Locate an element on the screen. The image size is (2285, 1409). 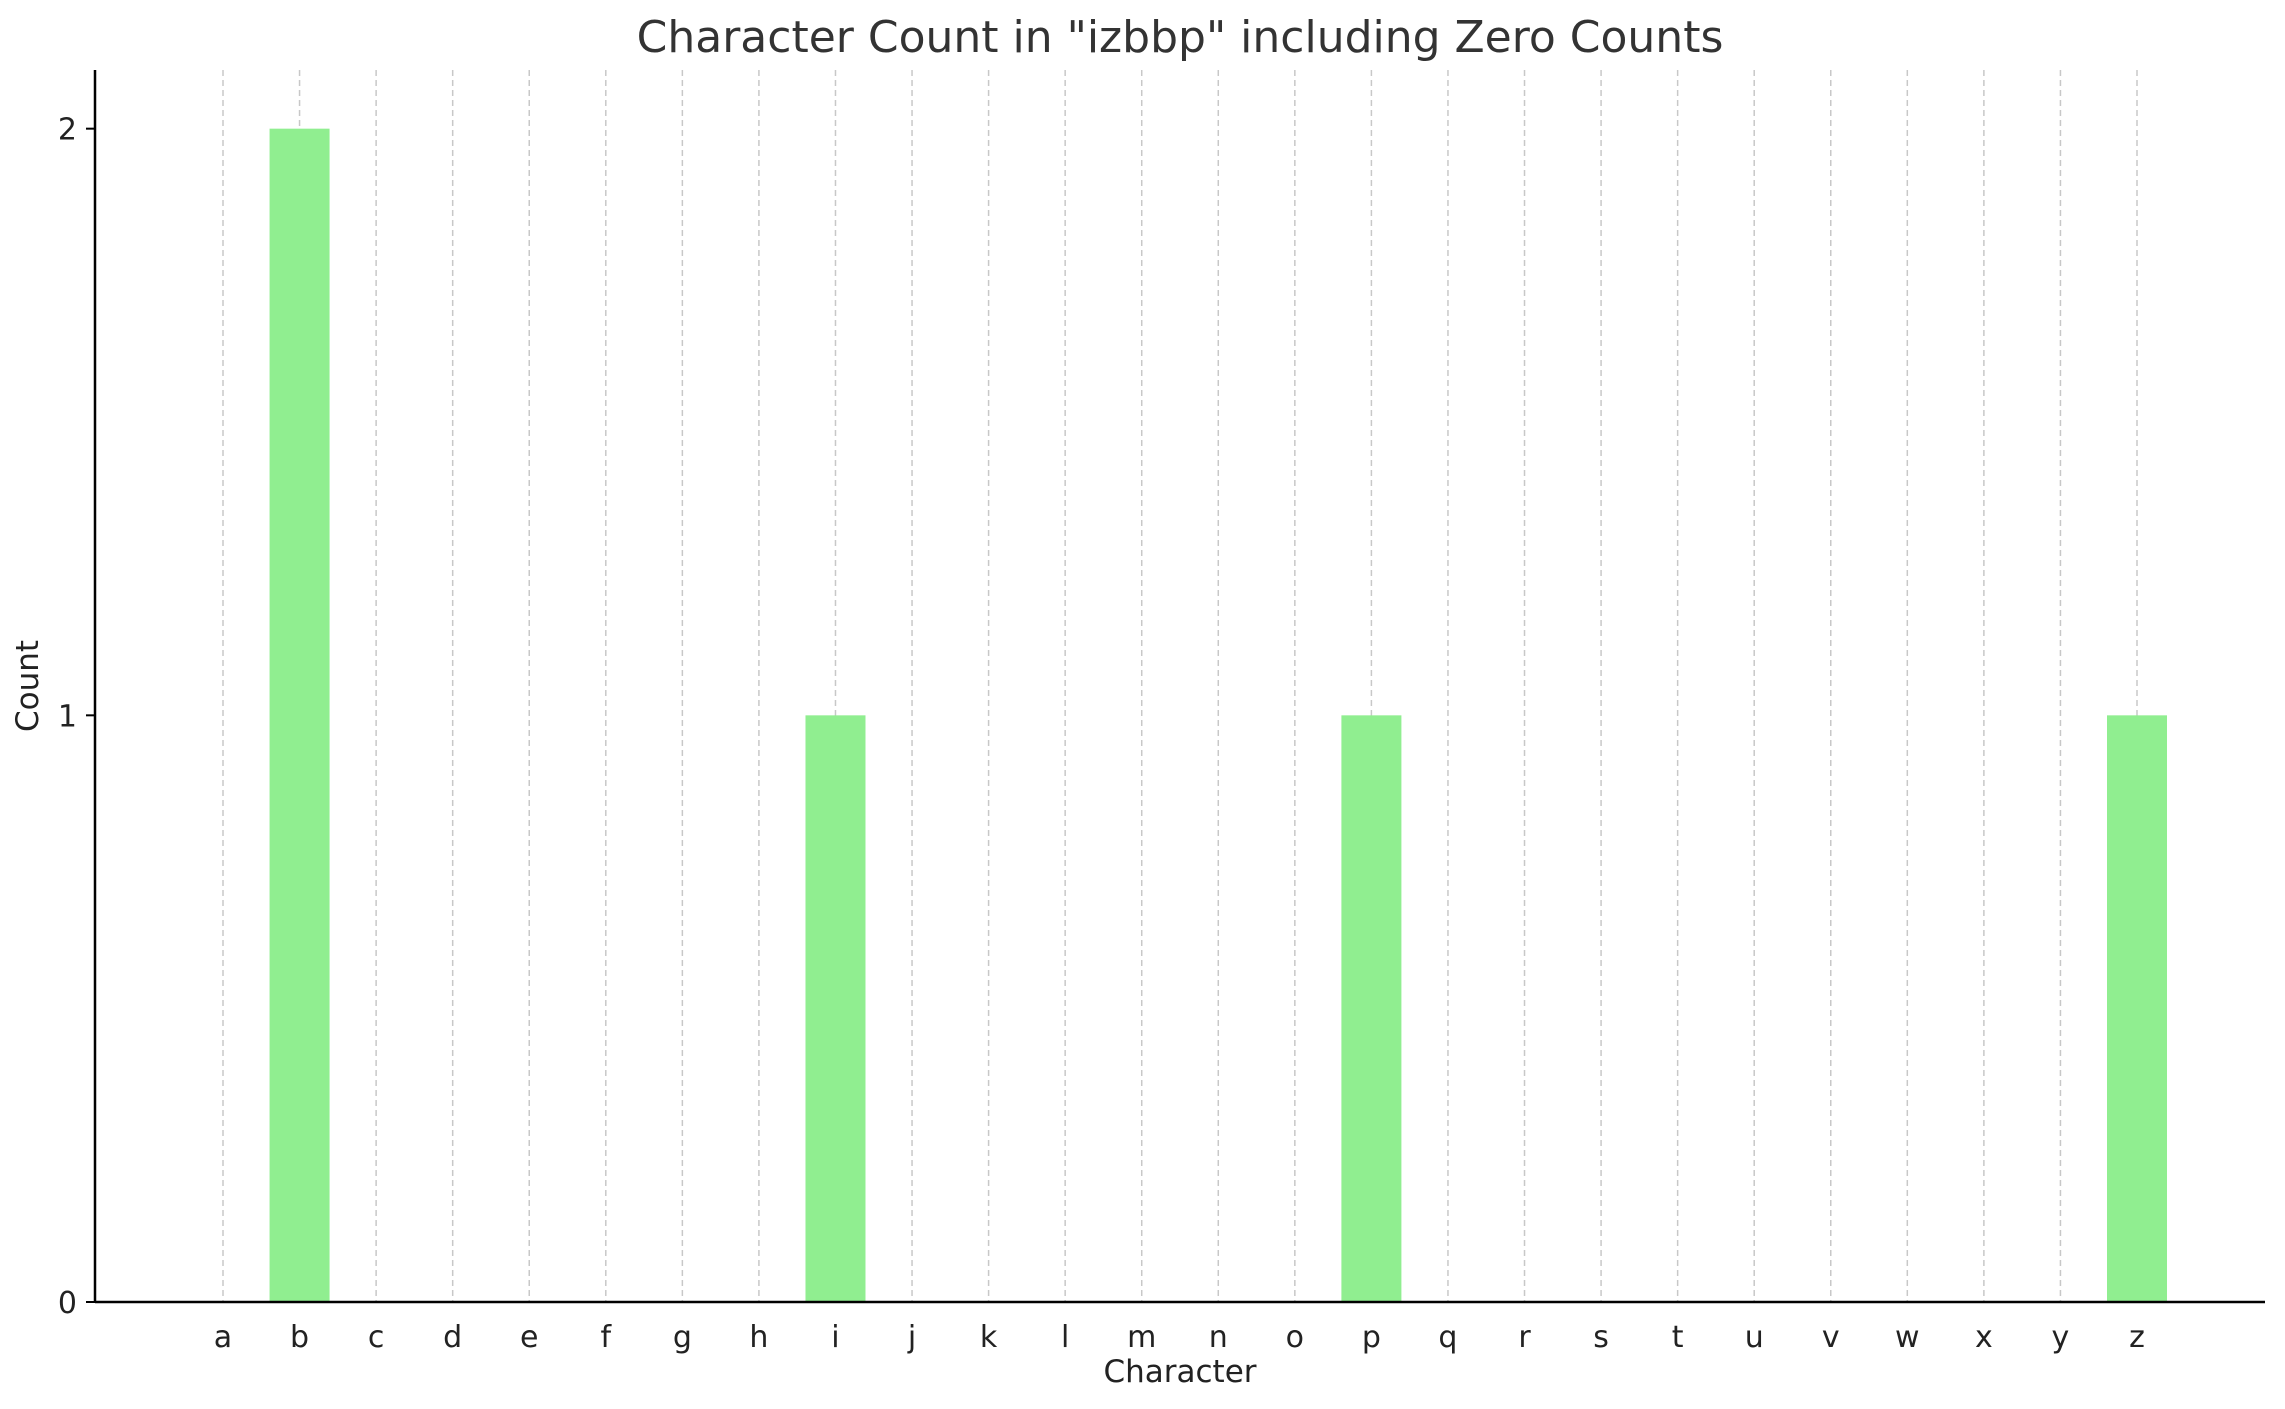
bar-z is located at coordinates (2137, 1008).